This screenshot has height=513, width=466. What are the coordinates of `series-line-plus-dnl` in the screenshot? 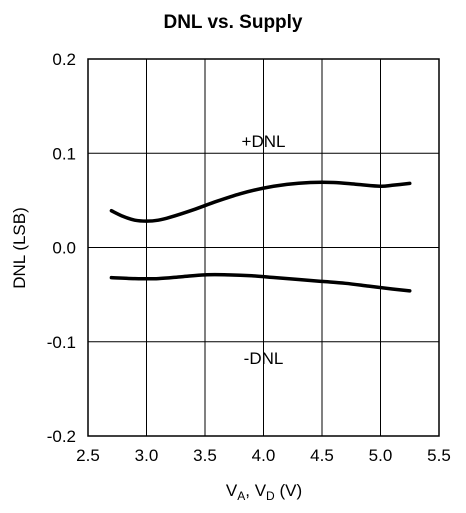 It's located at (260, 201).